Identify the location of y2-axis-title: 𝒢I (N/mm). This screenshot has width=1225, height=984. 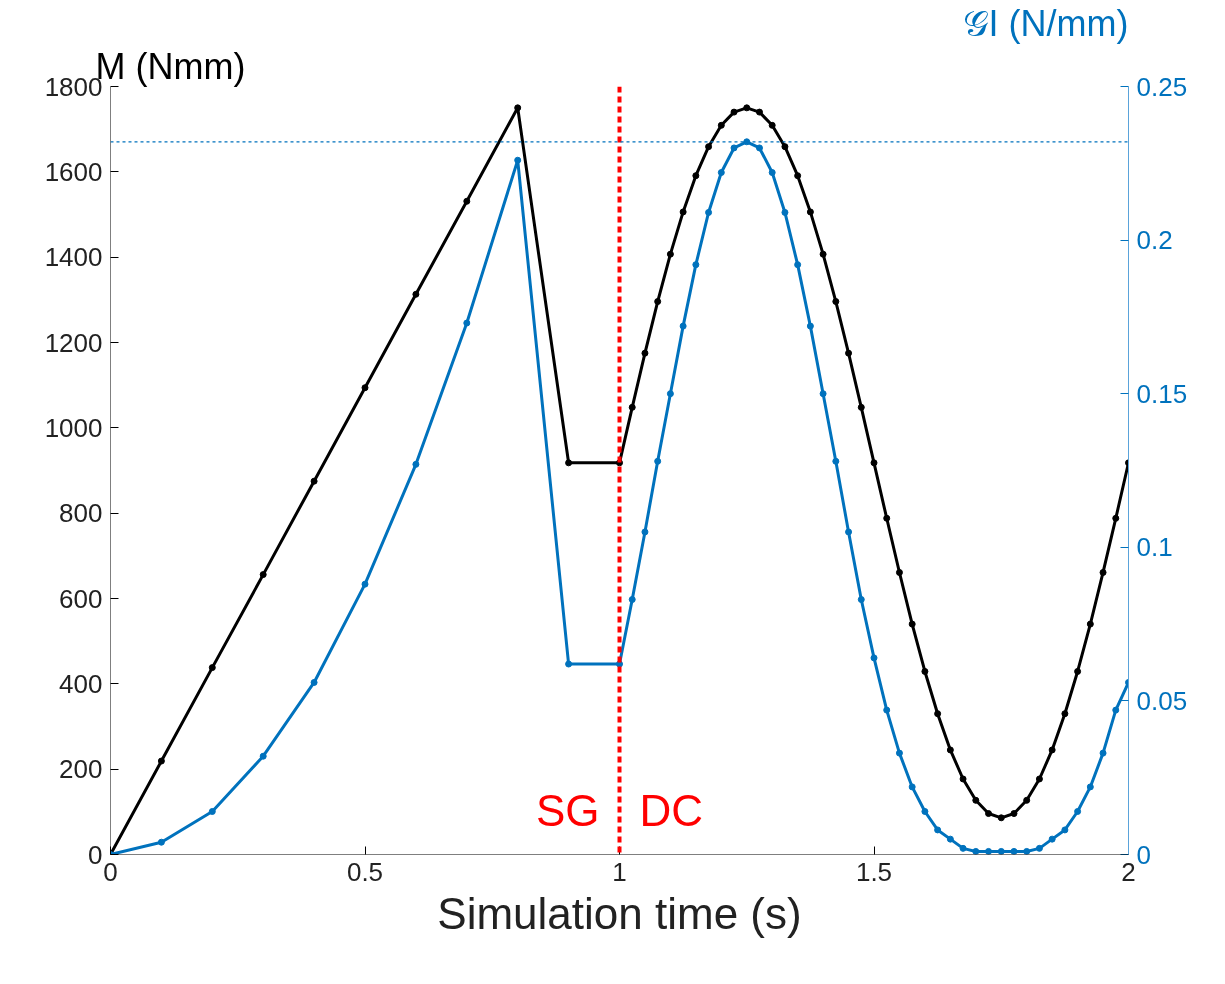
(1045, 23).